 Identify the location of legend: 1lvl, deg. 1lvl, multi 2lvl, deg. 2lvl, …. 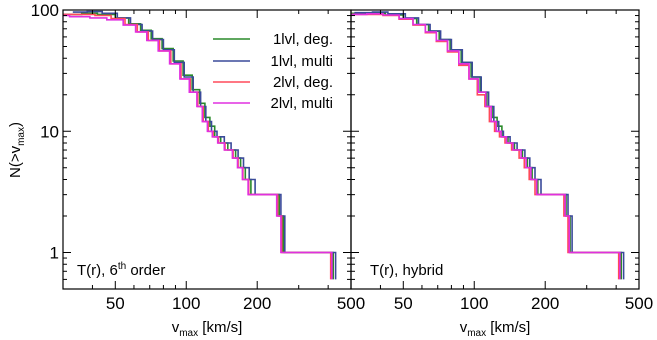
(273, 71).